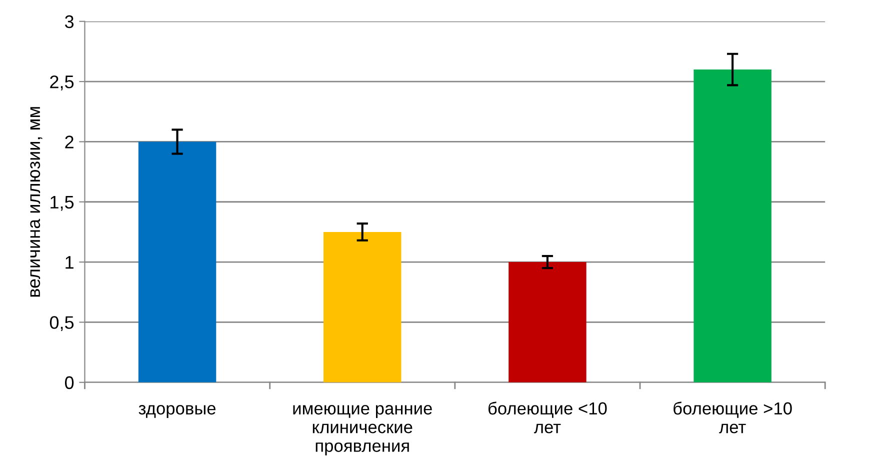 Image resolution: width=892 pixels, height=475 pixels. I want to click on y-tick-label: 0, so click(69, 383).